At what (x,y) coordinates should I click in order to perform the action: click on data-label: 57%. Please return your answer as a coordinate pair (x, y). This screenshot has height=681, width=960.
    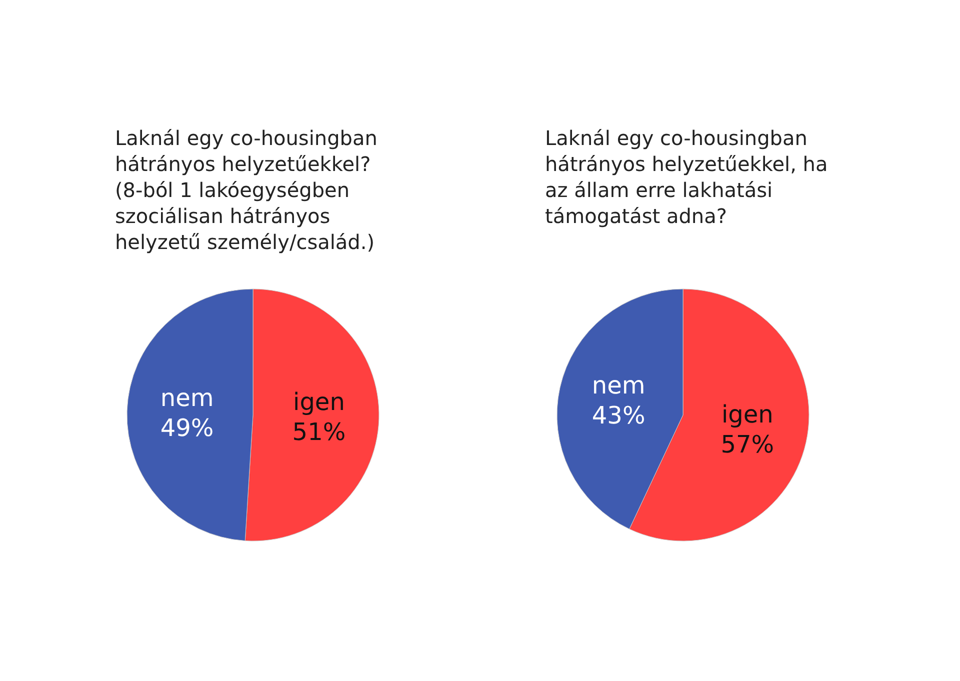
    Looking at the image, I should click on (747, 444).